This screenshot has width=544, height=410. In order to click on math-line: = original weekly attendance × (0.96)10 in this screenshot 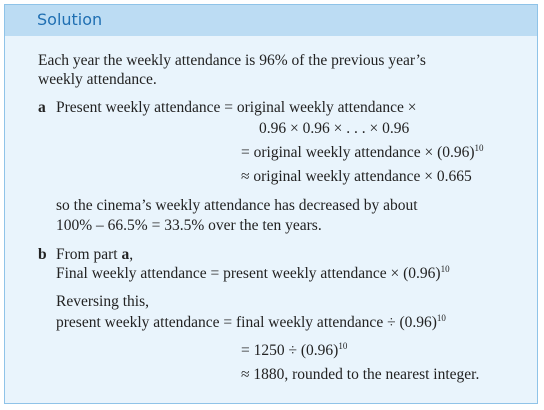, I will do `click(362, 153)`.